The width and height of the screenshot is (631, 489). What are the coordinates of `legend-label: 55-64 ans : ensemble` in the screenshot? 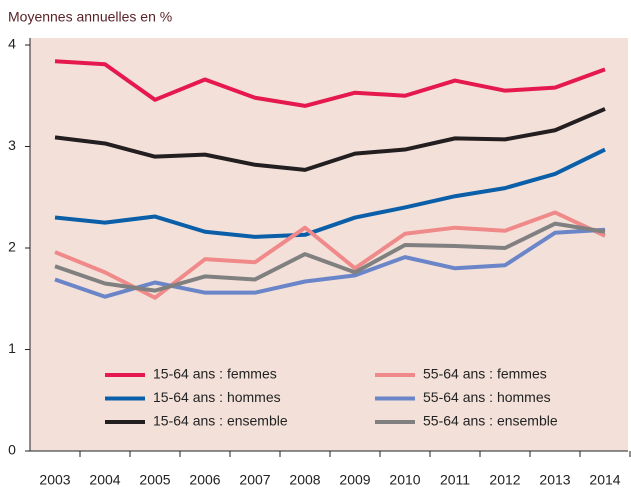 It's located at (490, 421).